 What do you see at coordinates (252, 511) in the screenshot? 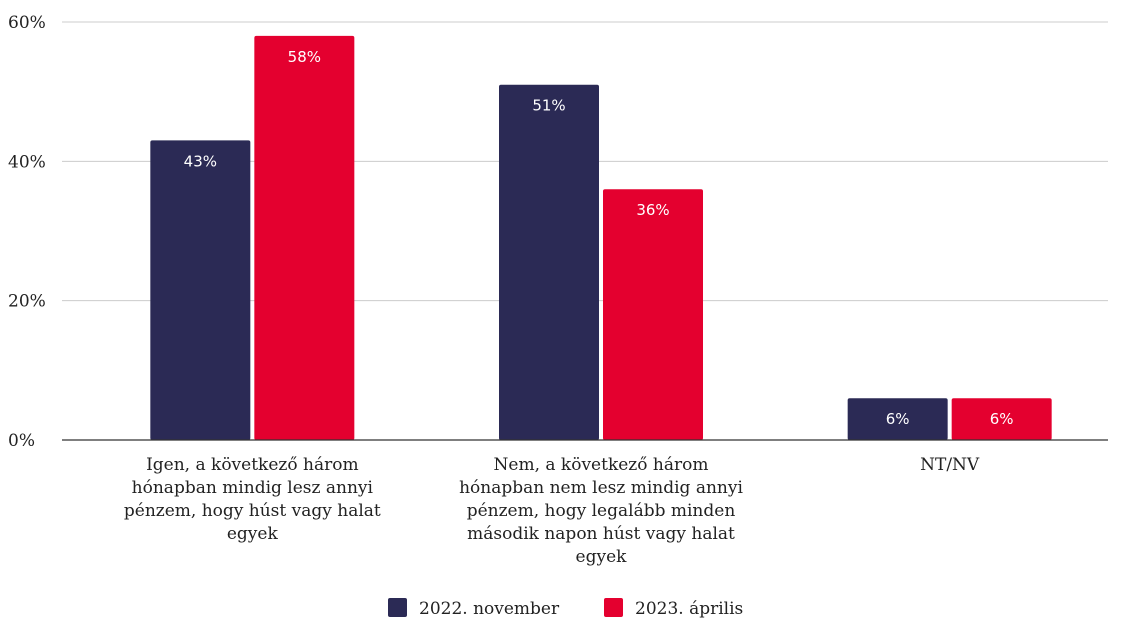
I see `x-category-label-line: pénzem, hogy húst vagy halat` at bounding box center [252, 511].